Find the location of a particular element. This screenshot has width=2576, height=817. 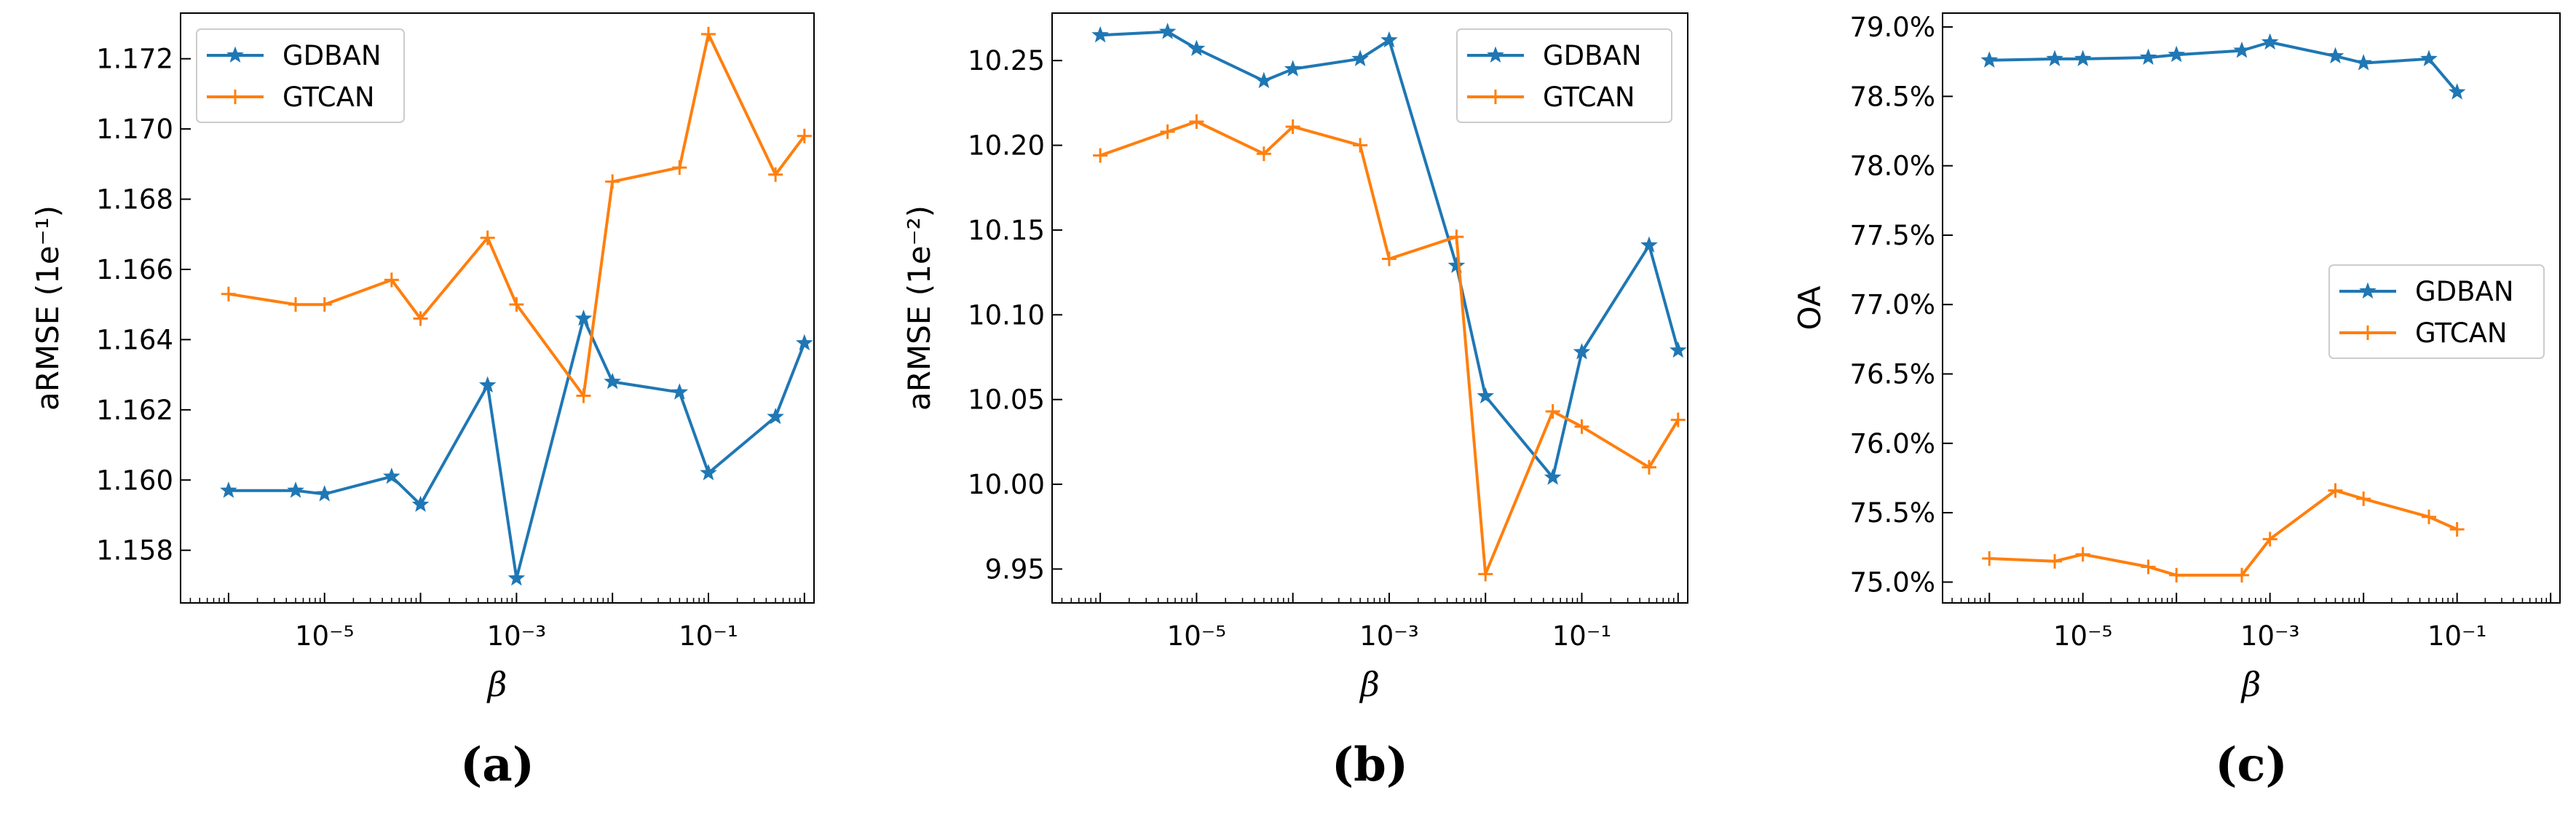

y-tick-label: 1.162 is located at coordinates (135, 411).